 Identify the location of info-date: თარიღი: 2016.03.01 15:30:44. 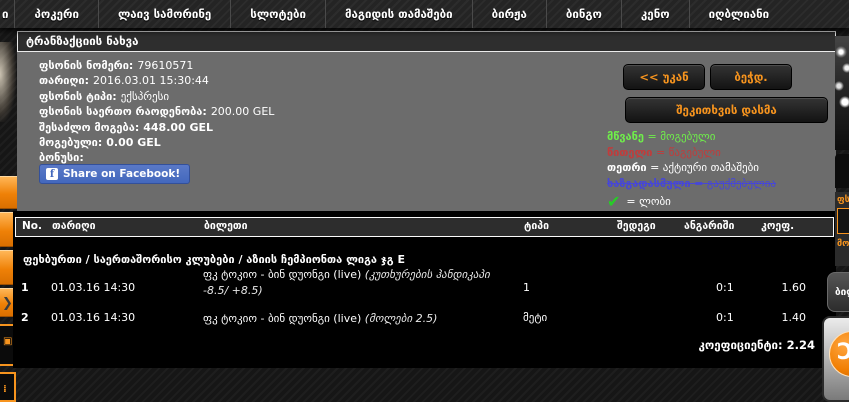
(124, 81).